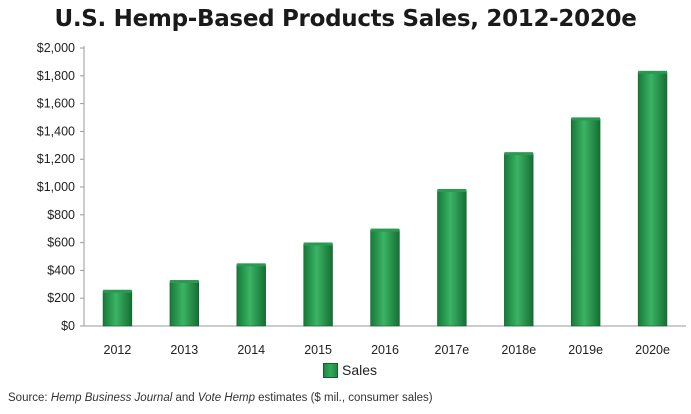 This screenshot has height=414, width=691. What do you see at coordinates (118, 350) in the screenshot?
I see `x-tick-label: 2012` at bounding box center [118, 350].